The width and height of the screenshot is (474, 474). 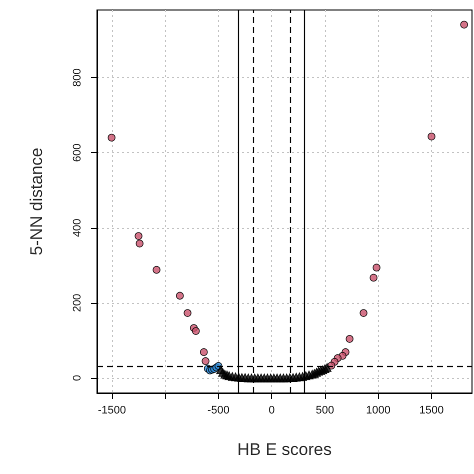 What do you see at coordinates (78, 303) in the screenshot?
I see `y-tick-label: 200` at bounding box center [78, 303].